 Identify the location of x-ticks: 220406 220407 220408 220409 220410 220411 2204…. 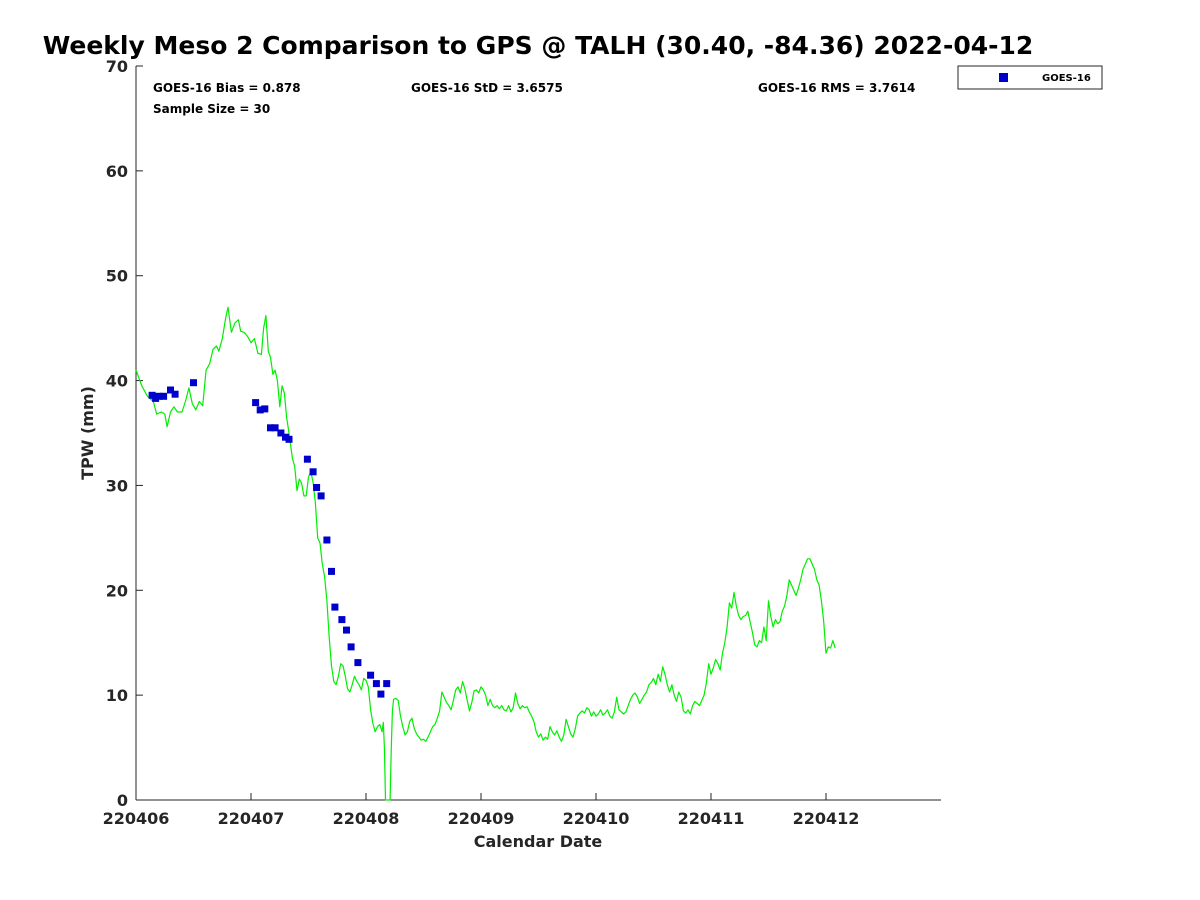
(481, 810).